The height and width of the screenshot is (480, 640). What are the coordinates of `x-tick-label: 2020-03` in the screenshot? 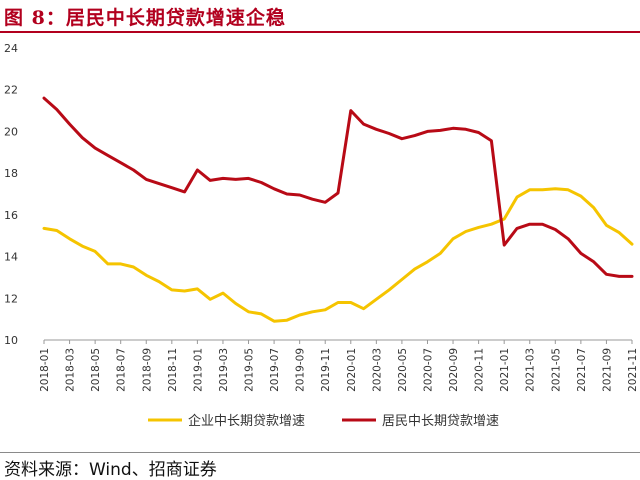 It's located at (377, 370).